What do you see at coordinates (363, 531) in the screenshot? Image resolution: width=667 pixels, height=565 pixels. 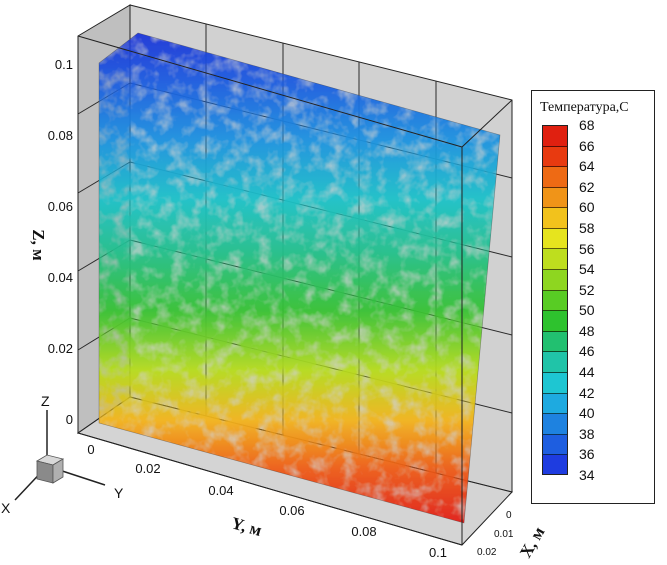 I see `y-tick-4: 0.08` at bounding box center [363, 531].